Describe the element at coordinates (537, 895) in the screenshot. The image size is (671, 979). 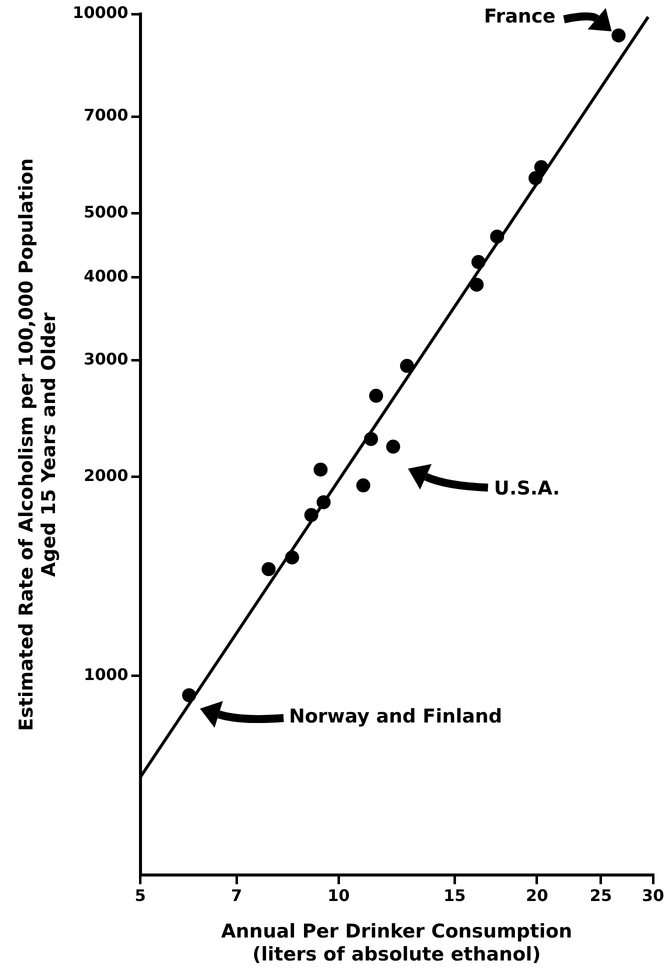
I see `x-tick-label: 20` at that location.